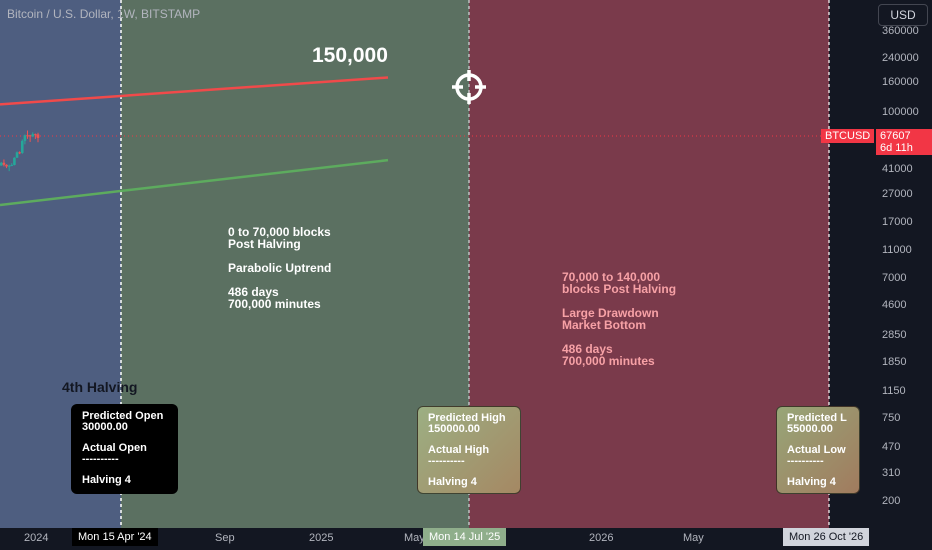  What do you see at coordinates (897, 169) in the screenshot?
I see `y-tick-label: 41000` at bounding box center [897, 169].